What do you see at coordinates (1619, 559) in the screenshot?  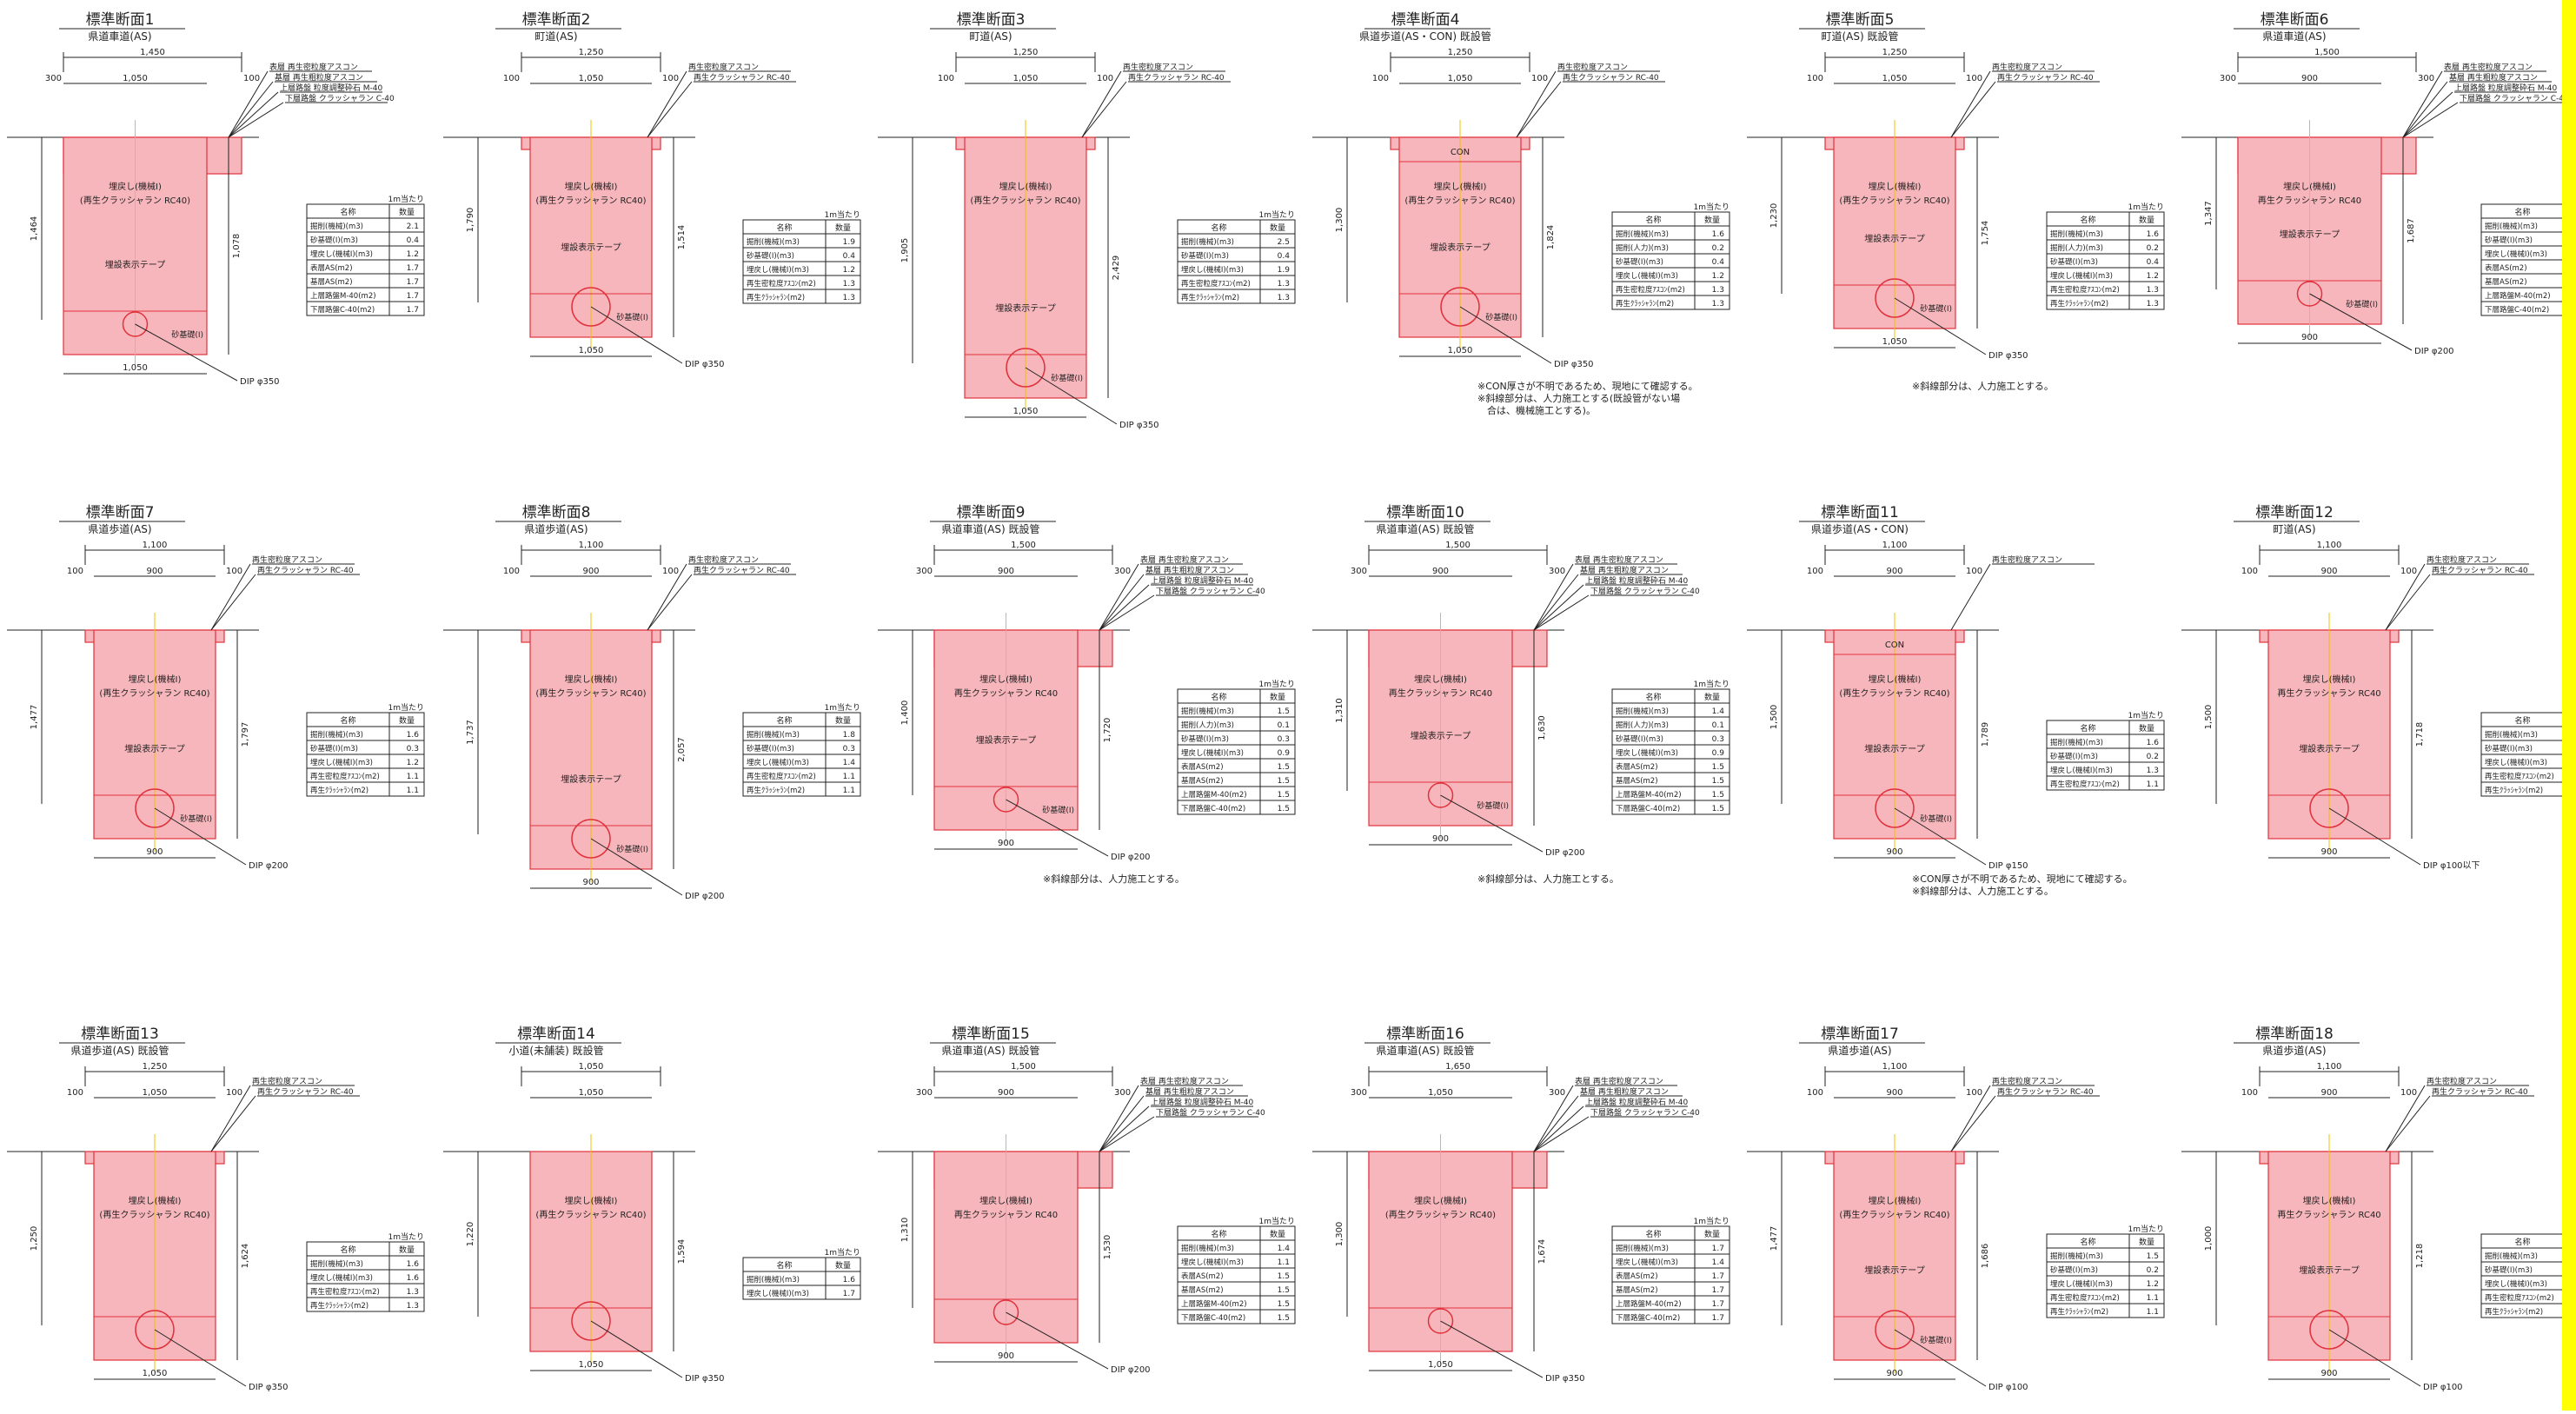 I see `layer-label: 表層 再生密粒度アスコン` at bounding box center [1619, 559].